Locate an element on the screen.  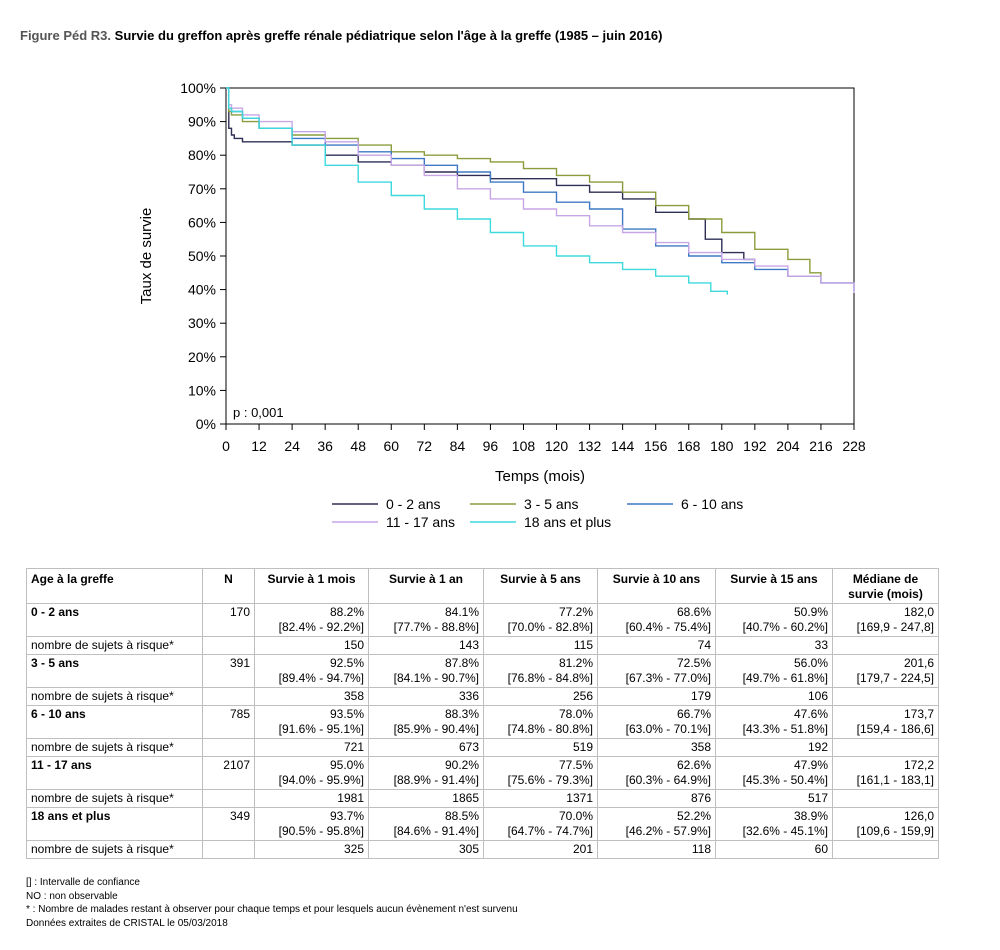
survival-value: 182,0 is located at coordinates (918, 612).